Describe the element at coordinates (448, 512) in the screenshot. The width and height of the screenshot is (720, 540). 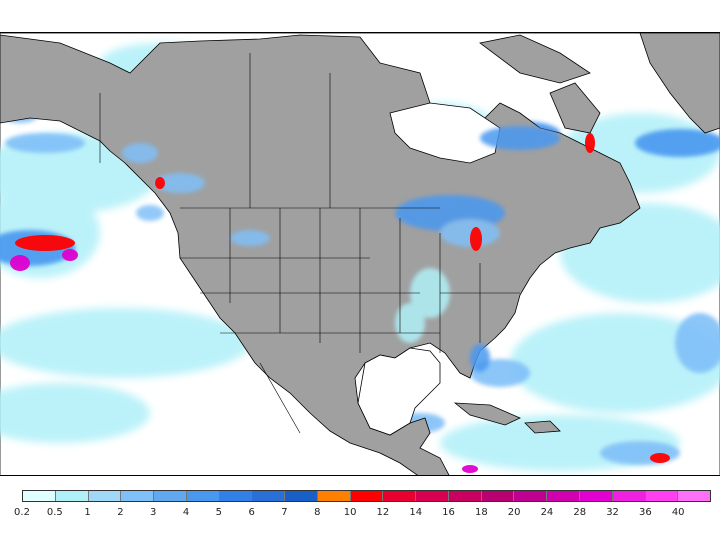
I see `colorbar-tick-label: 16` at that location.